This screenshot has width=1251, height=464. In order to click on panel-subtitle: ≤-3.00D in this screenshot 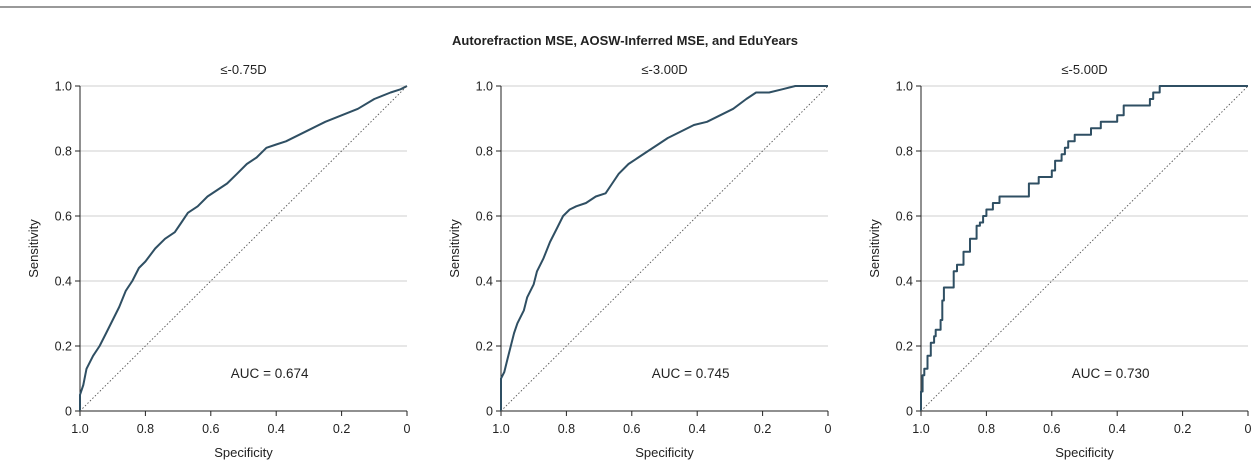, I will do `click(664, 69)`.